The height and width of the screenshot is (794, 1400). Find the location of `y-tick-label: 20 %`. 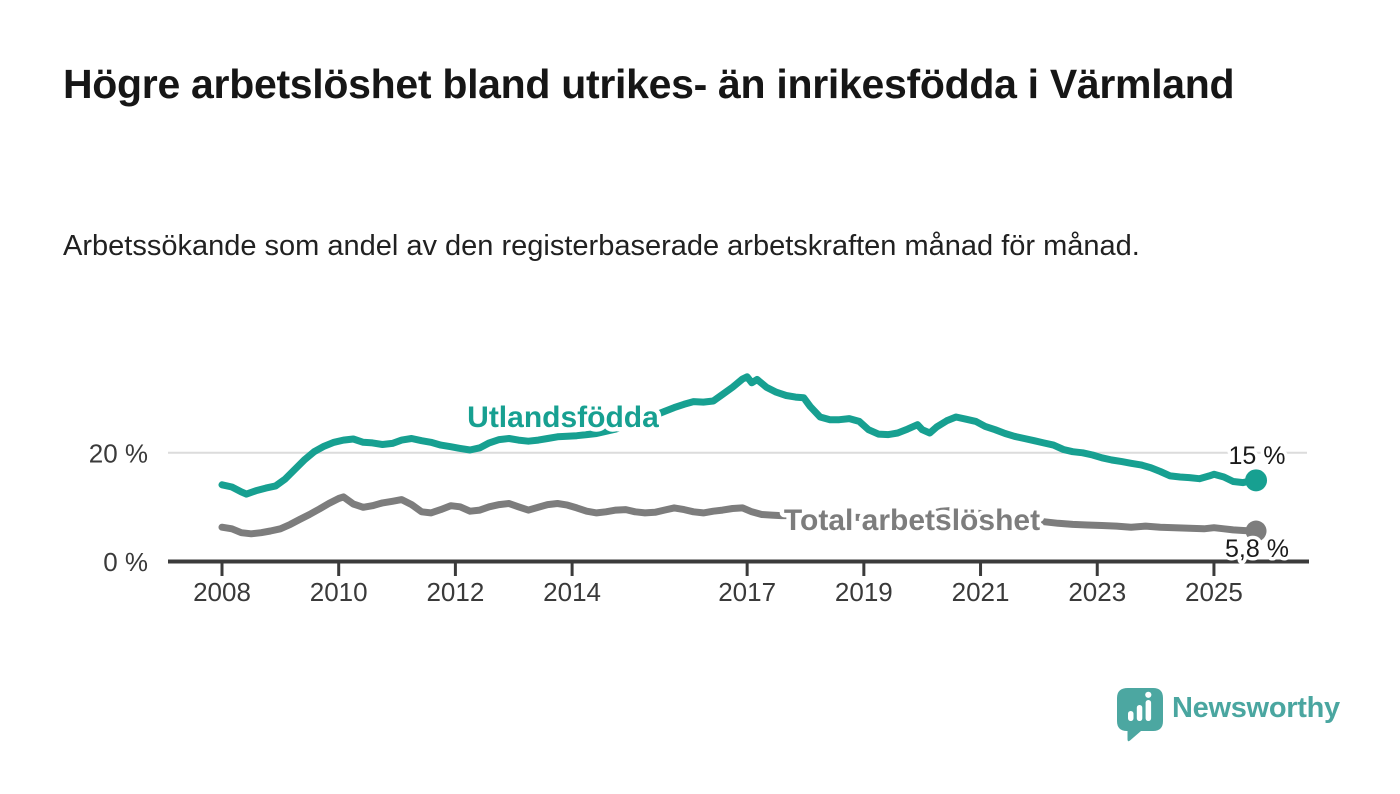

y-tick-label: 20 % is located at coordinates (118, 453).